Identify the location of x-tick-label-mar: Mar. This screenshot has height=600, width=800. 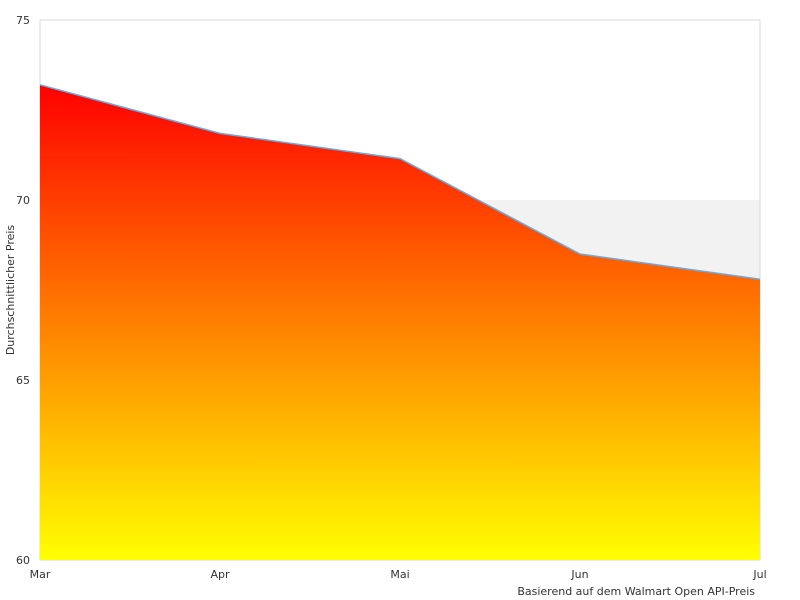
(40, 574).